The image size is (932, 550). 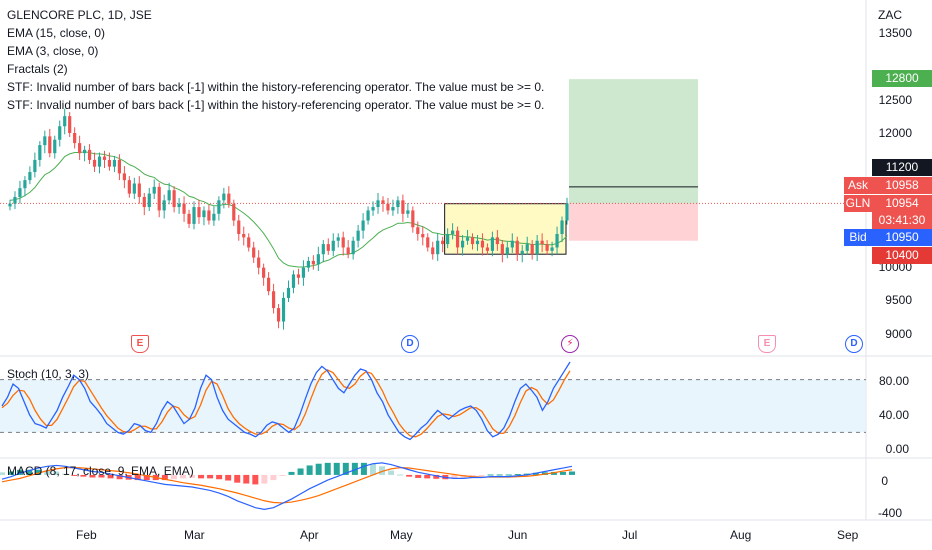 I want to click on earnings-event-icon: E, so click(x=140, y=344).